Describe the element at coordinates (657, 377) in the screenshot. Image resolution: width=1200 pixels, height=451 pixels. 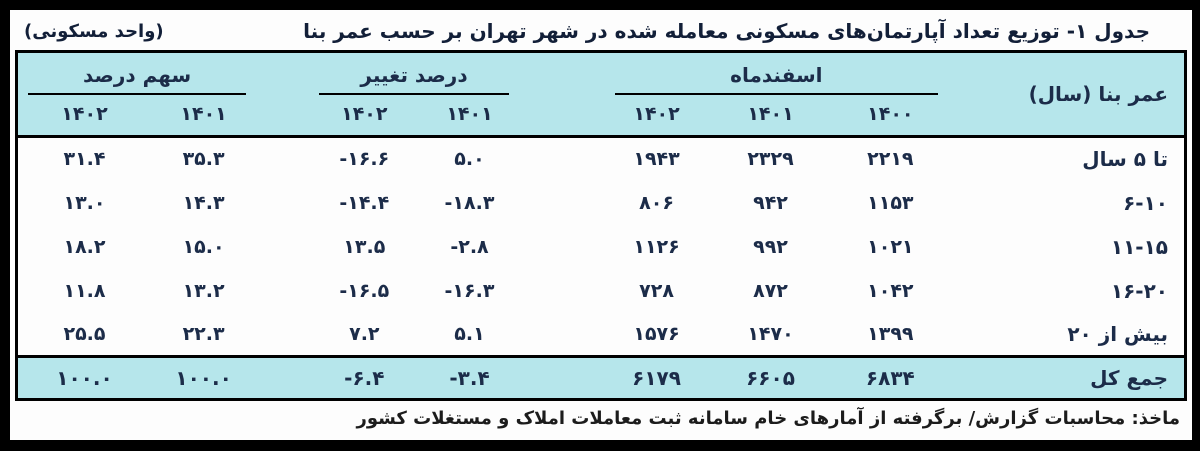
I see `total-value: ۶۱۷۹` at that location.